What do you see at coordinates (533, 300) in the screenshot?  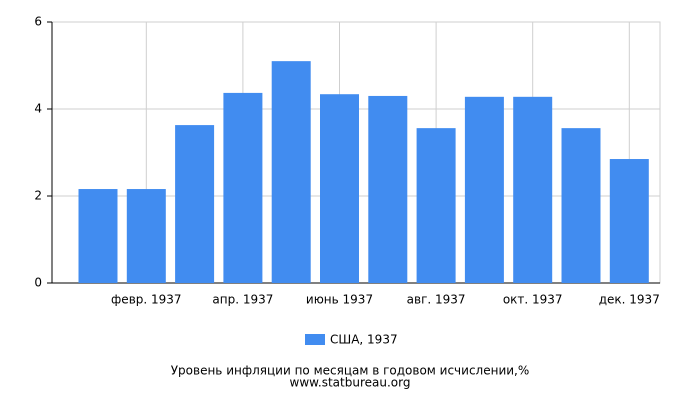 I see `x-tick-label: окт. 1937` at bounding box center [533, 300].